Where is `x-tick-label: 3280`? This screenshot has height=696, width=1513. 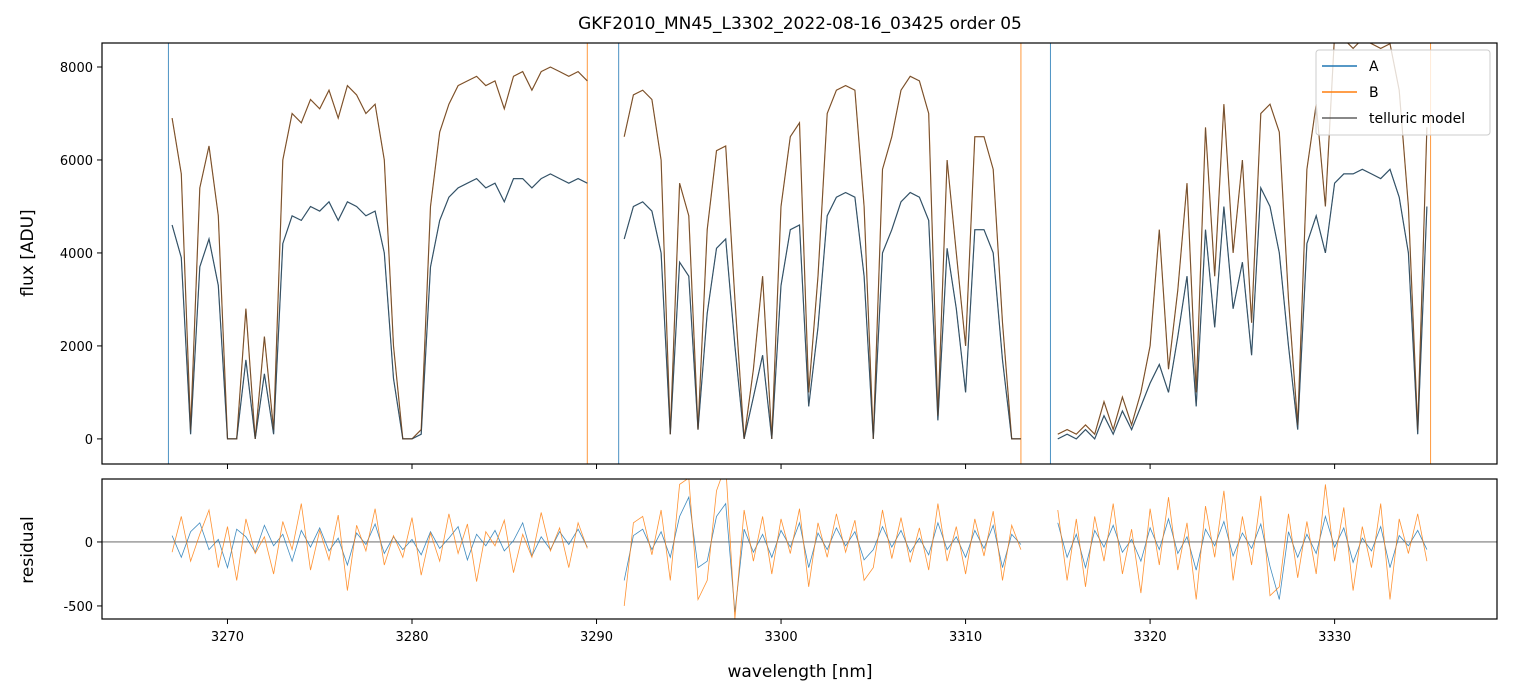 x-tick-label: 3280 is located at coordinates (411, 637).